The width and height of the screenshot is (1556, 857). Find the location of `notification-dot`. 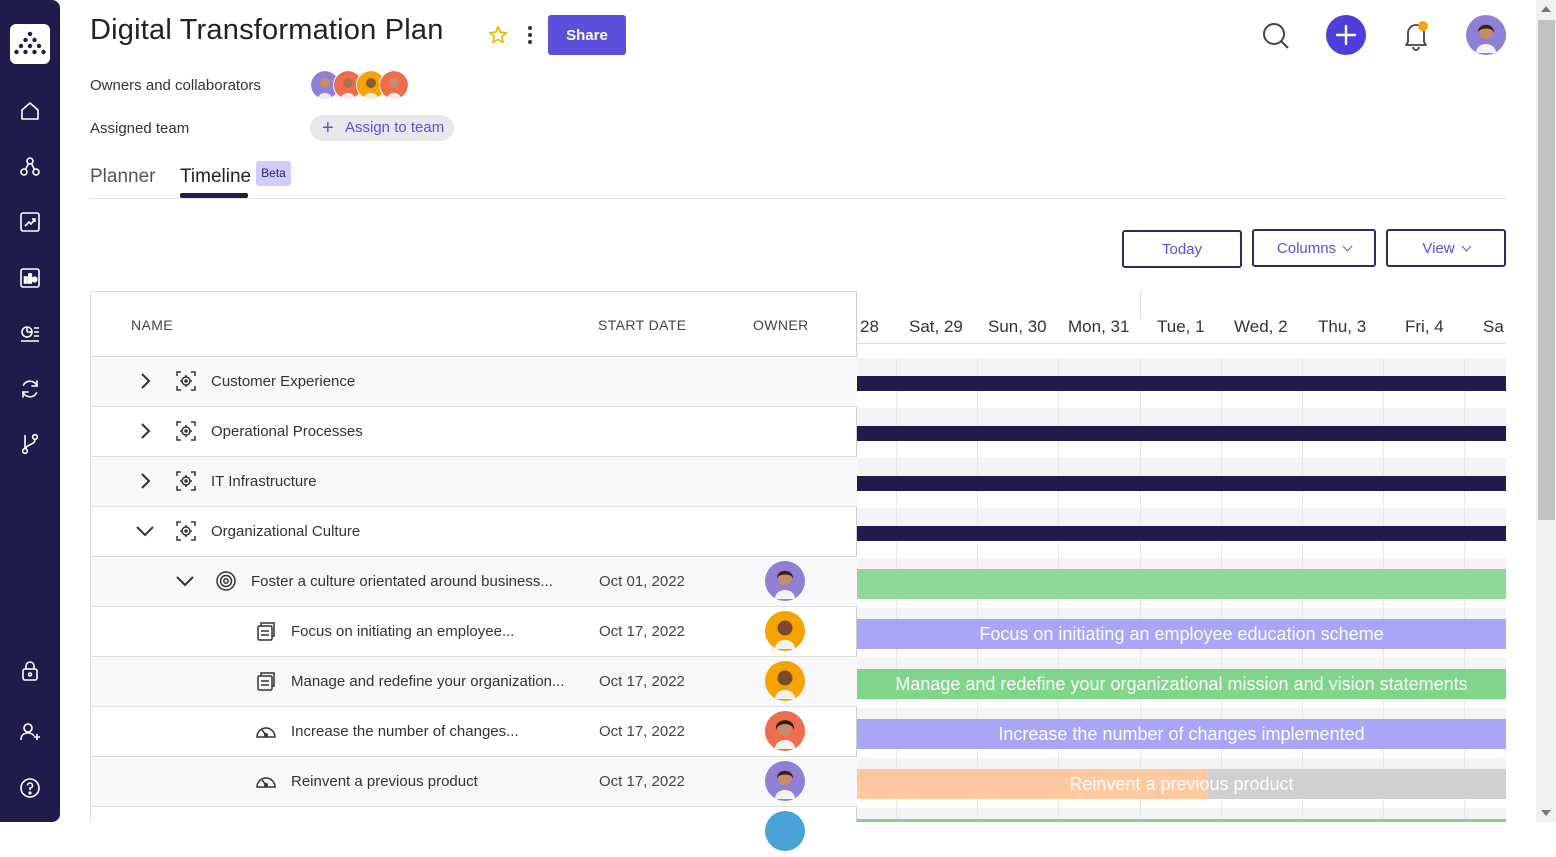

notification-dot is located at coordinates (1423, 26).